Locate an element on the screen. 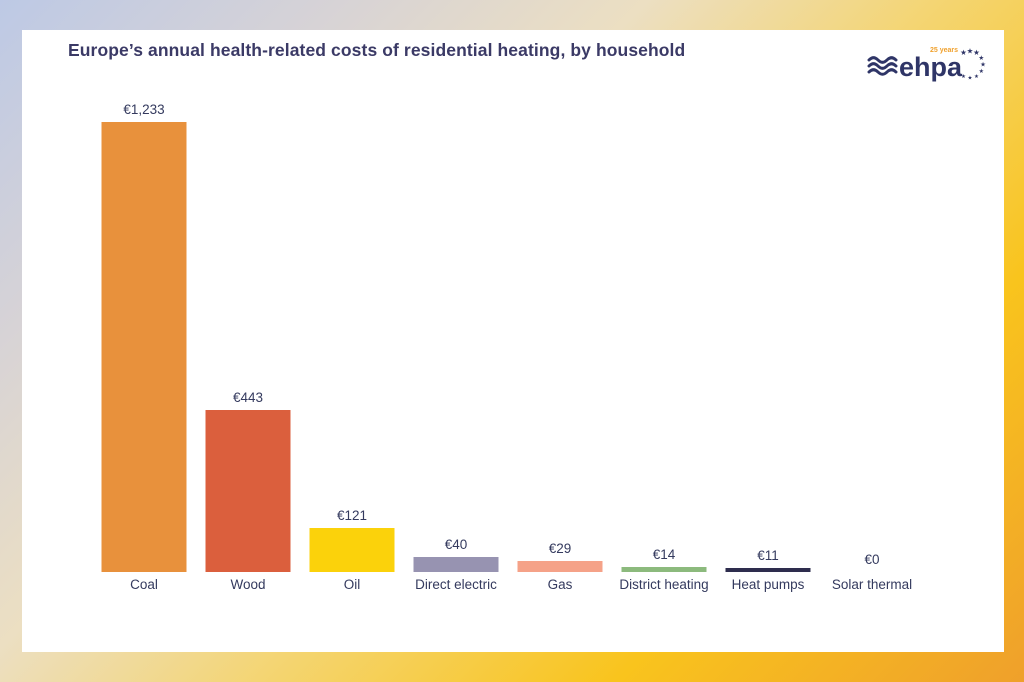 This screenshot has height=682, width=1024. bar-value-label: €40 is located at coordinates (456, 545).